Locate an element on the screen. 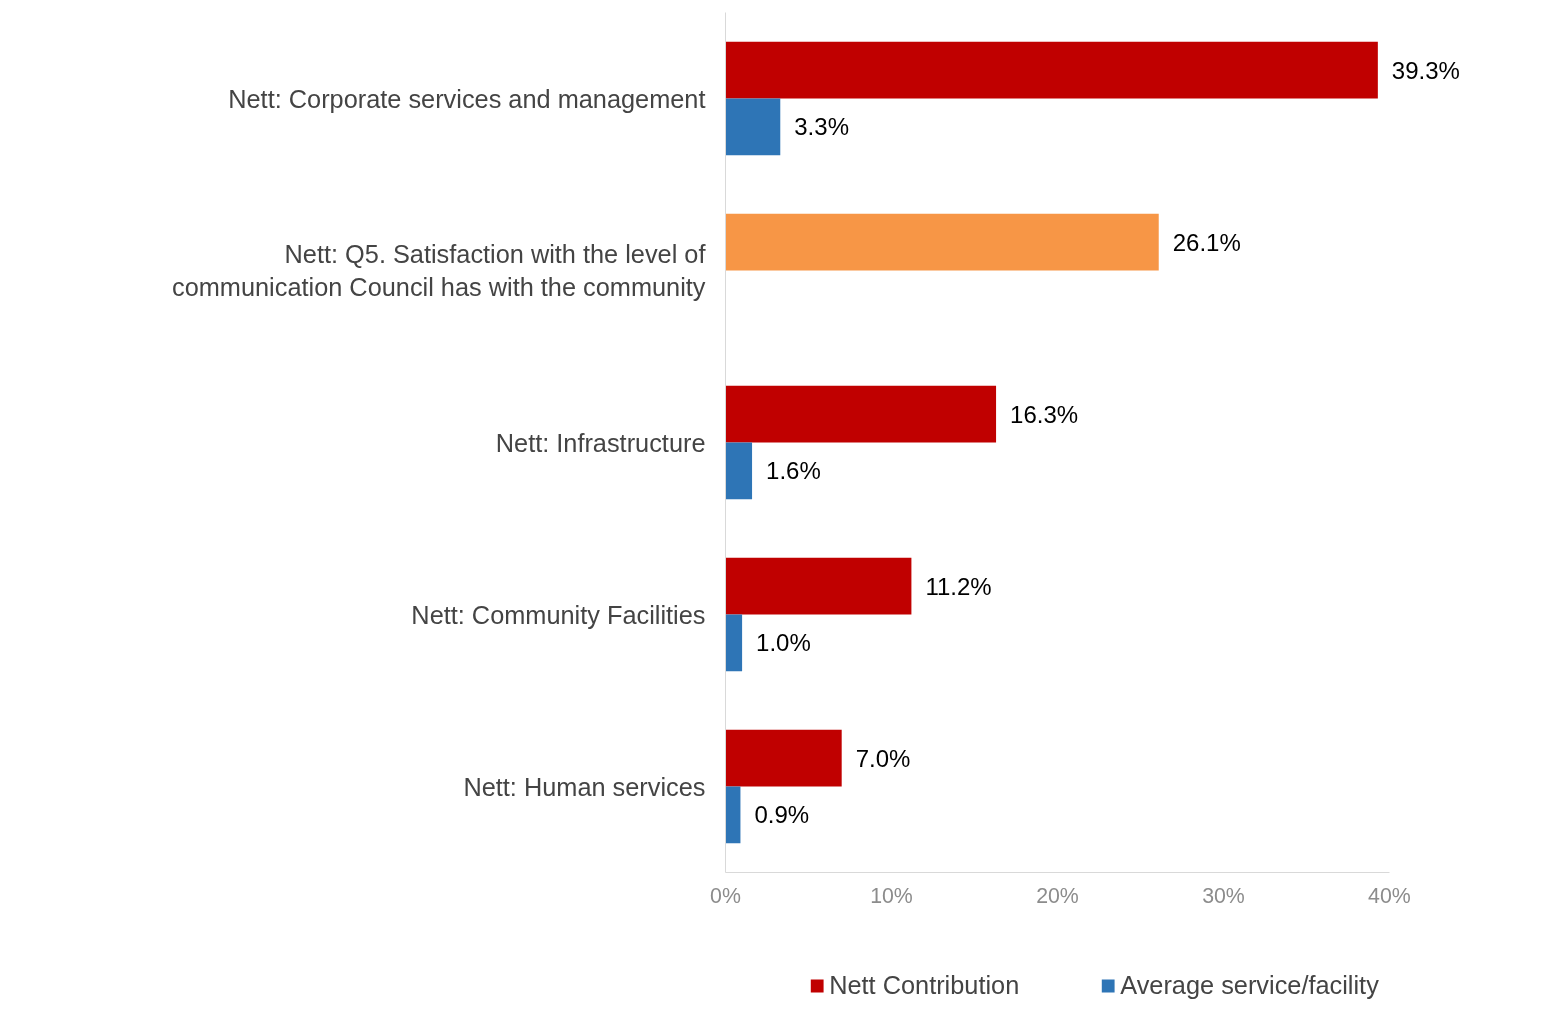  x-tick-label: 20% is located at coordinates (1057, 895).